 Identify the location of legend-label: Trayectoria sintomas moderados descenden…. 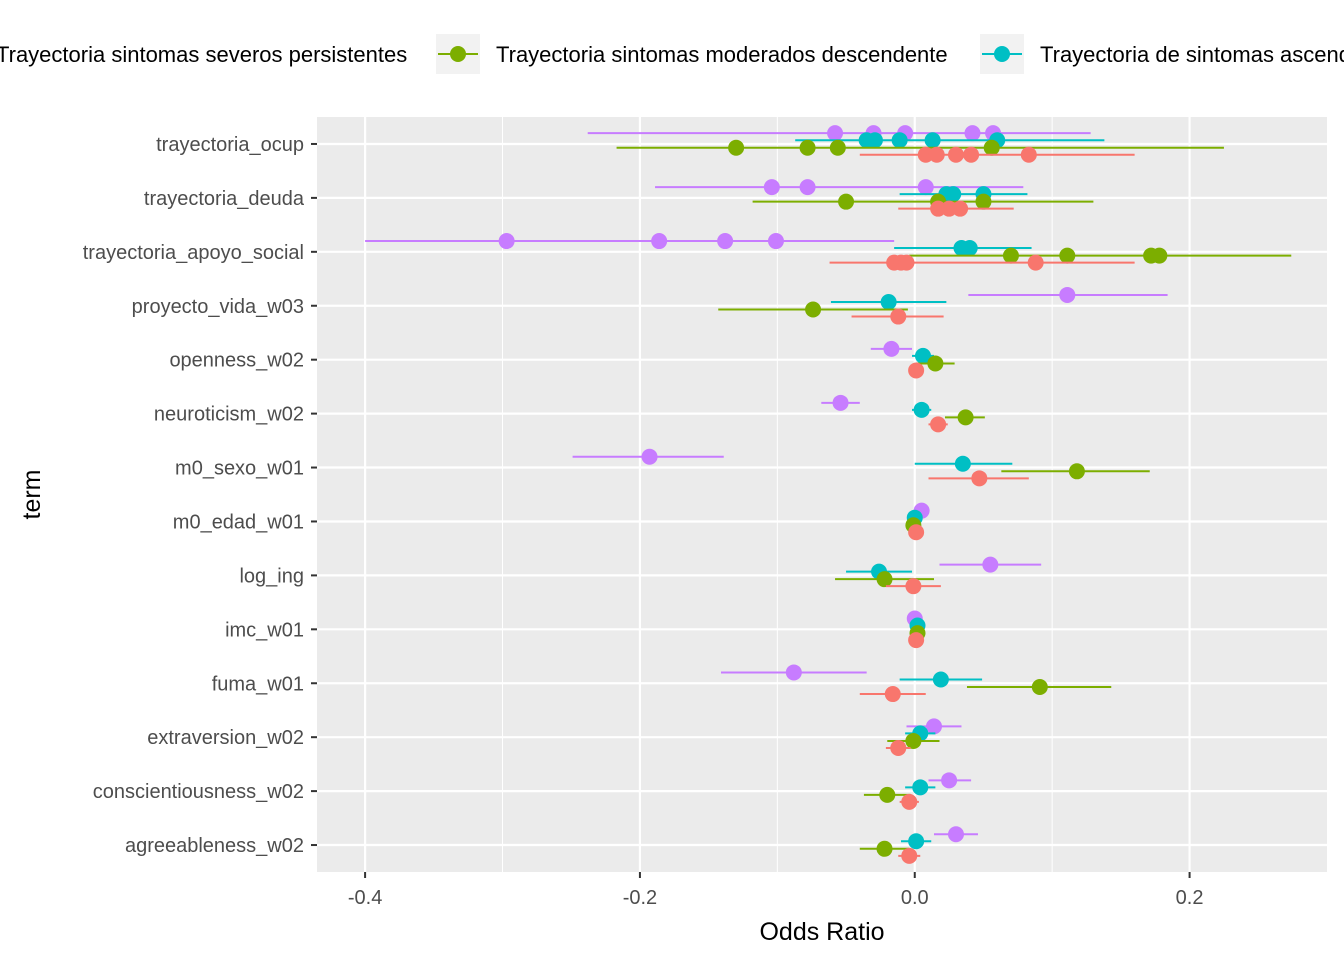
(722, 54).